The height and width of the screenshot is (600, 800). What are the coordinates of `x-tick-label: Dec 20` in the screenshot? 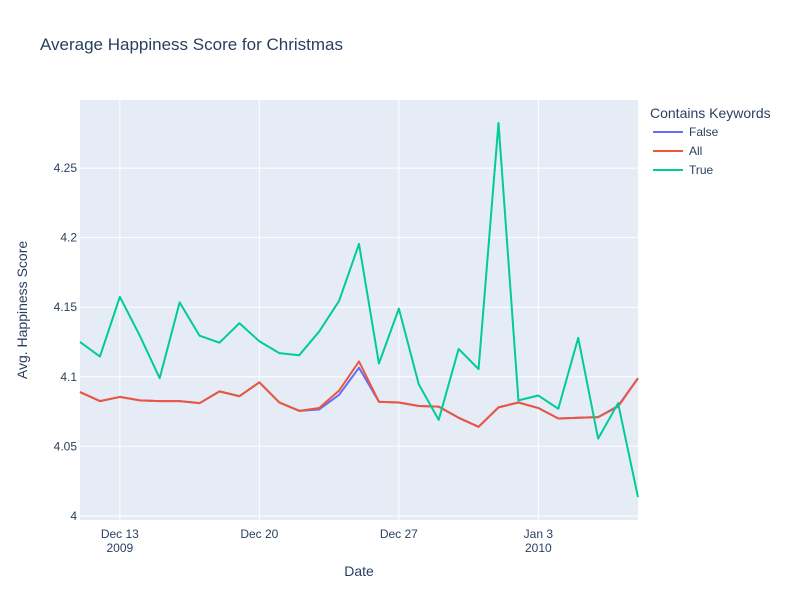 It's located at (259, 534).